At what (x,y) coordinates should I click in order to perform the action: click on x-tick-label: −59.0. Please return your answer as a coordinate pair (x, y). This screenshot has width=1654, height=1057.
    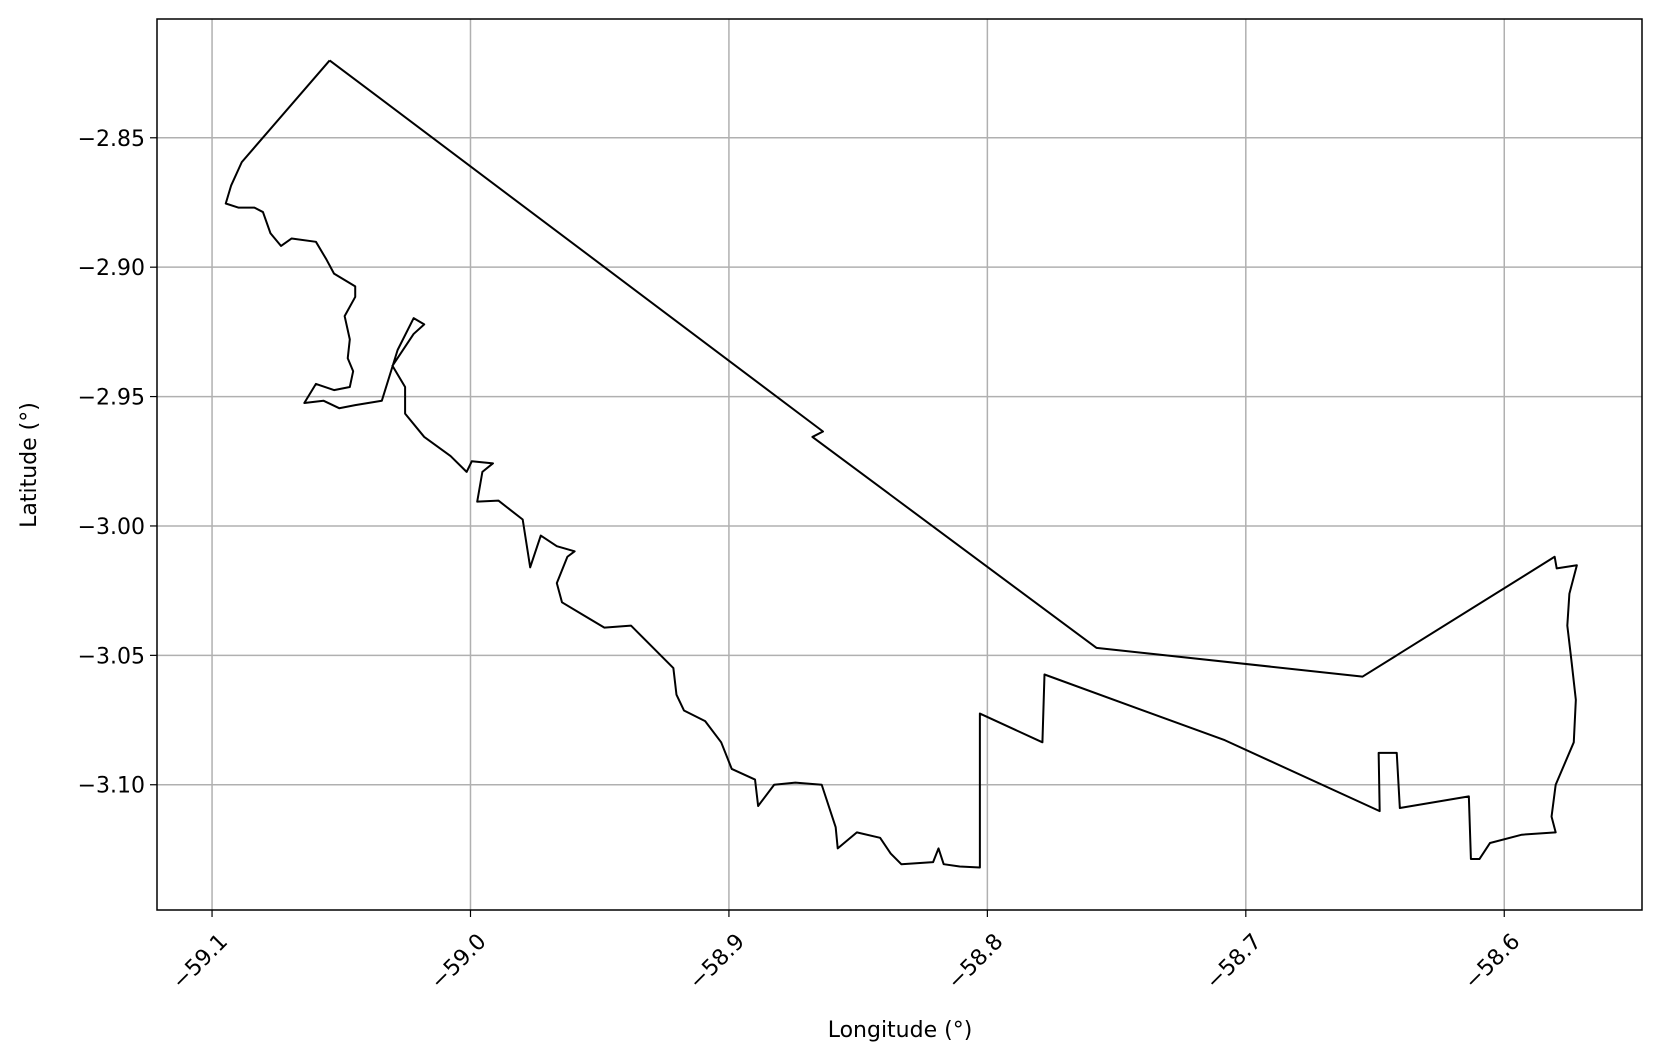
    Looking at the image, I should click on (458, 961).